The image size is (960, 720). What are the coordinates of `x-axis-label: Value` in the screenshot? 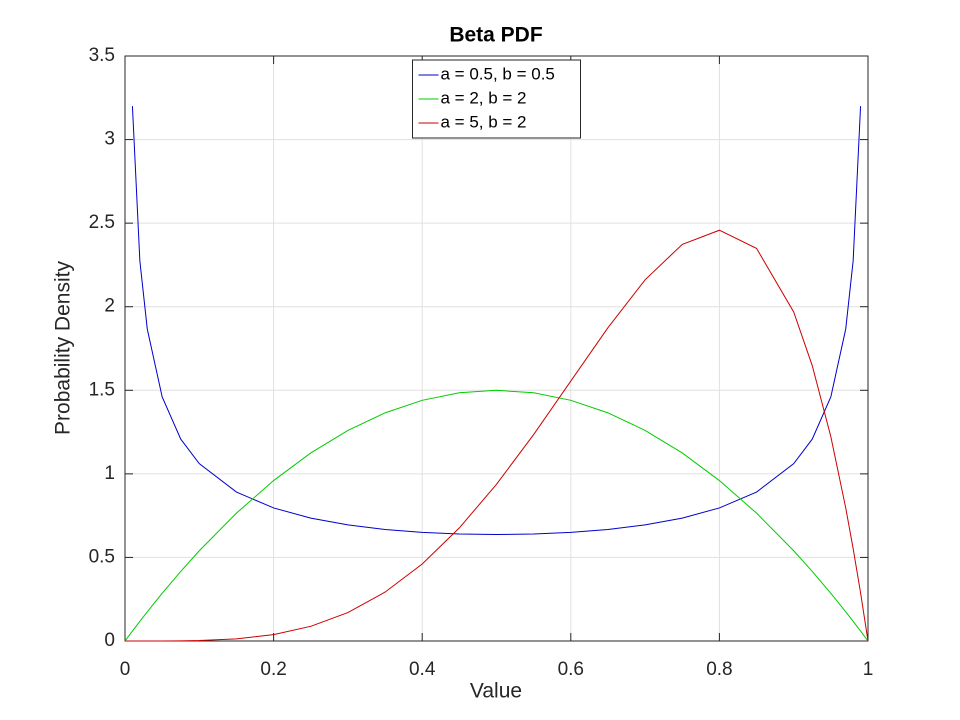 It's located at (496, 691).